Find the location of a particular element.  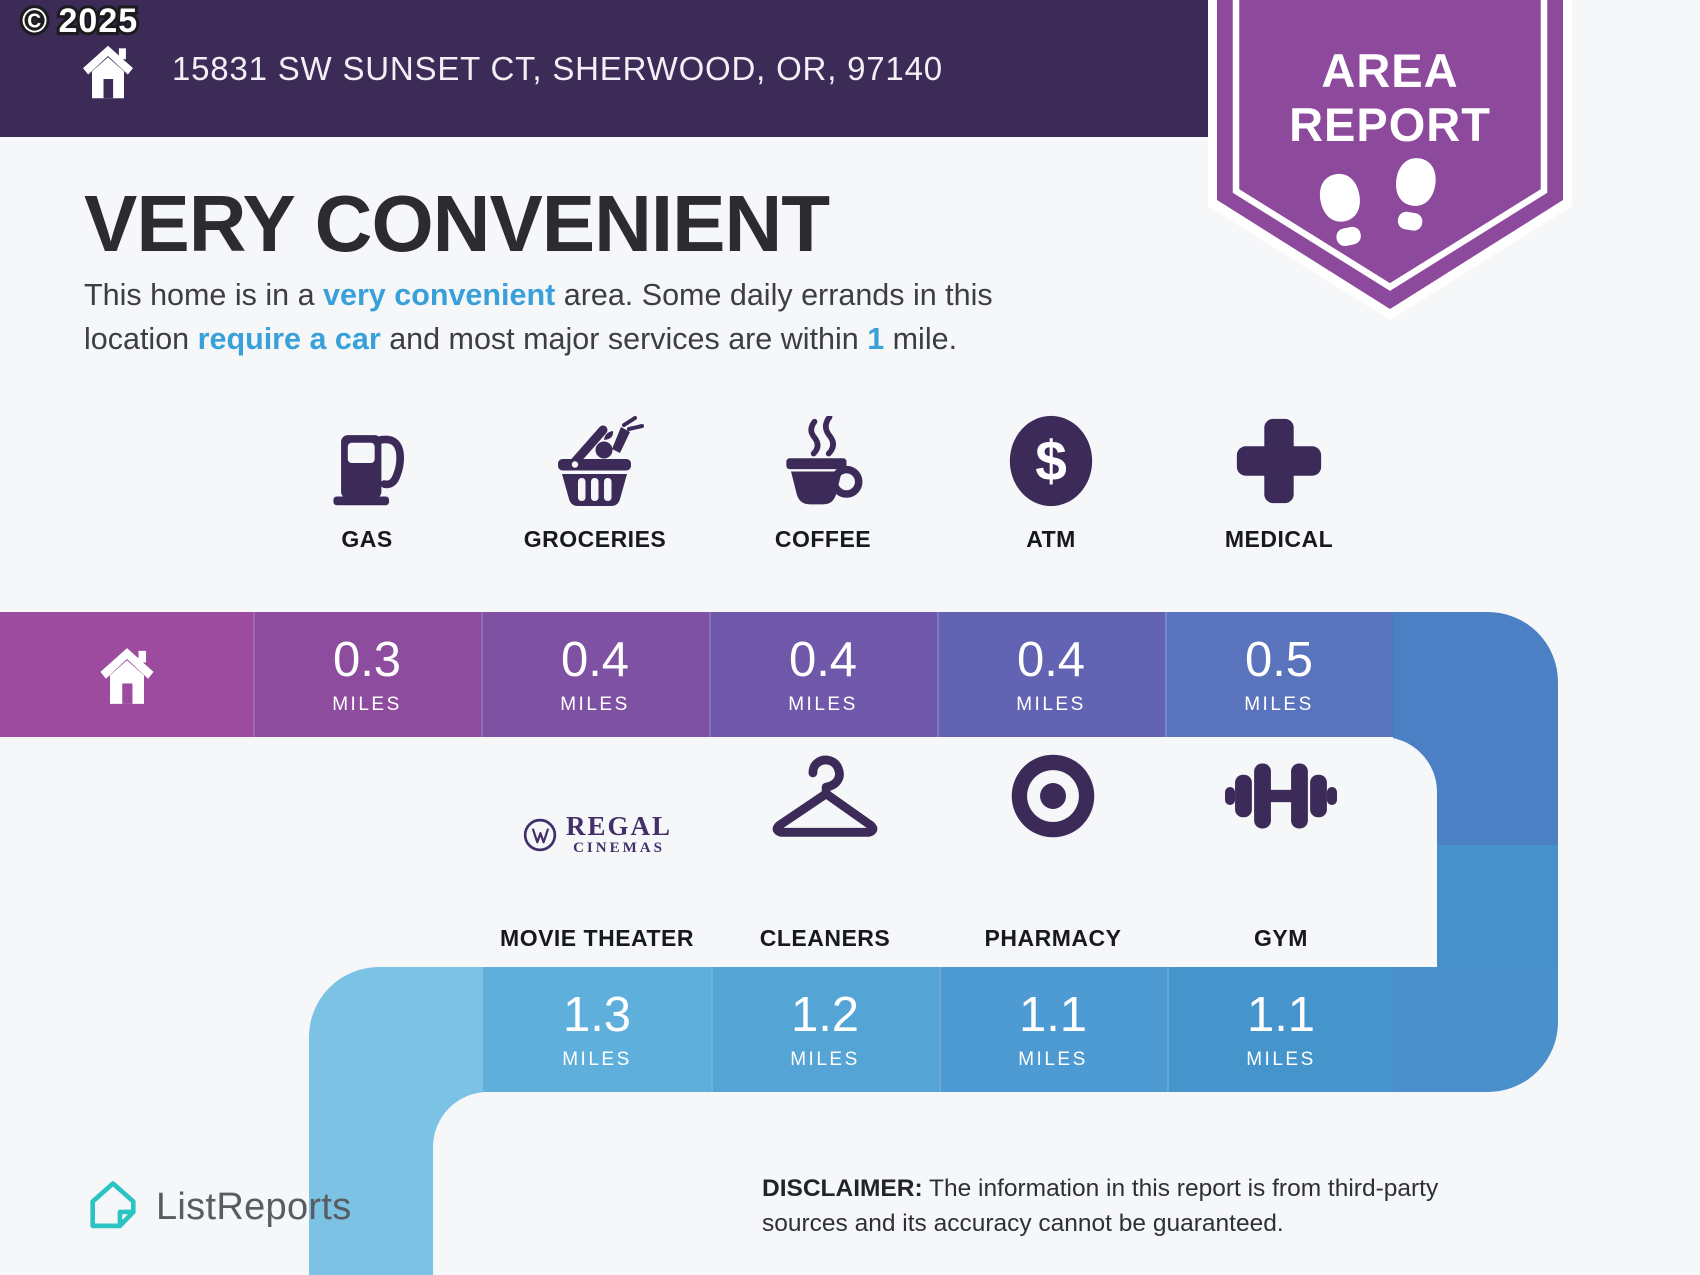

description-segment: This home is in a is located at coordinates (204, 295).